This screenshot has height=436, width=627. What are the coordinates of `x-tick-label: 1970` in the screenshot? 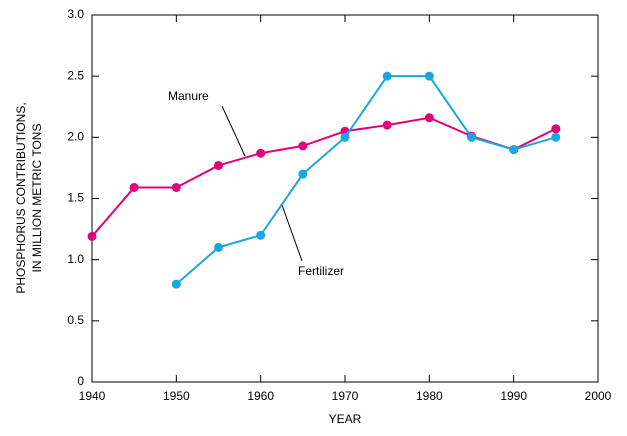 It's located at (345, 396).